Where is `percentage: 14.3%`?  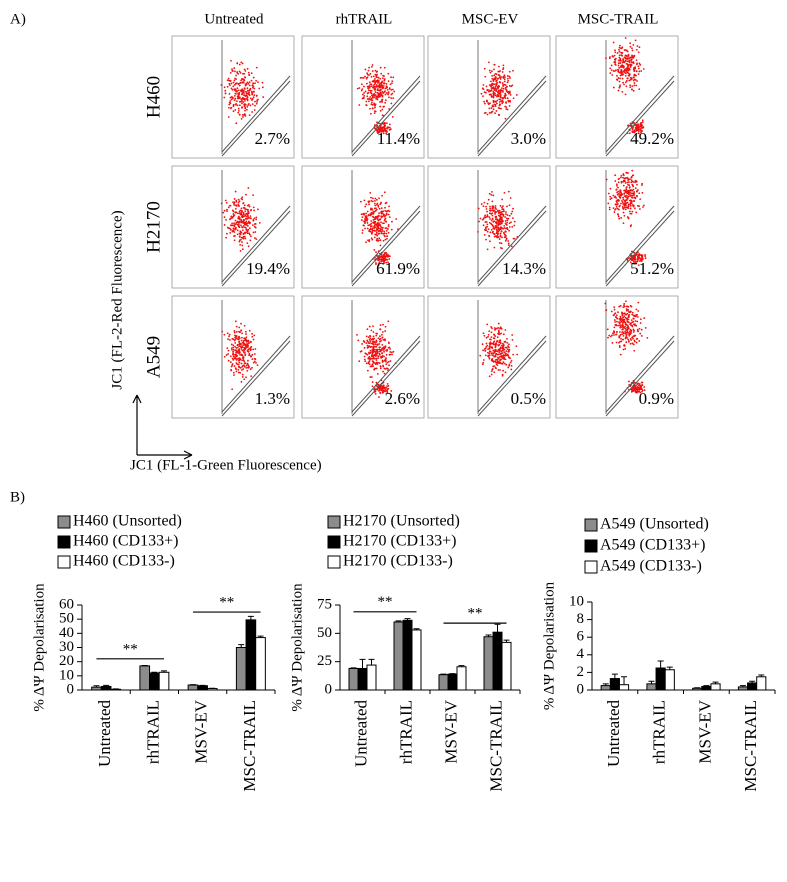 percentage: 14.3% is located at coordinates (524, 268).